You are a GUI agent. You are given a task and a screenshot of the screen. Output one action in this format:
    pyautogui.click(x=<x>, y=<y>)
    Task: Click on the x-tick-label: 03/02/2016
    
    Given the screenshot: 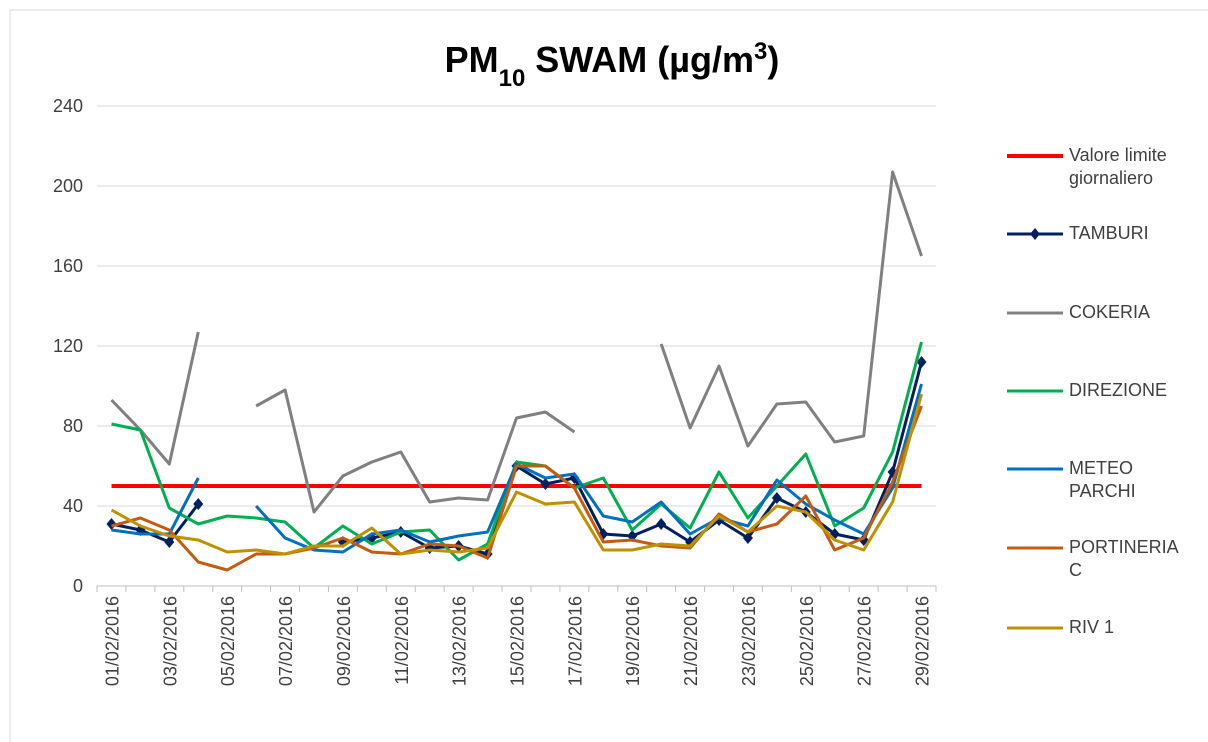 What is the action you would take?
    pyautogui.click(x=170, y=641)
    